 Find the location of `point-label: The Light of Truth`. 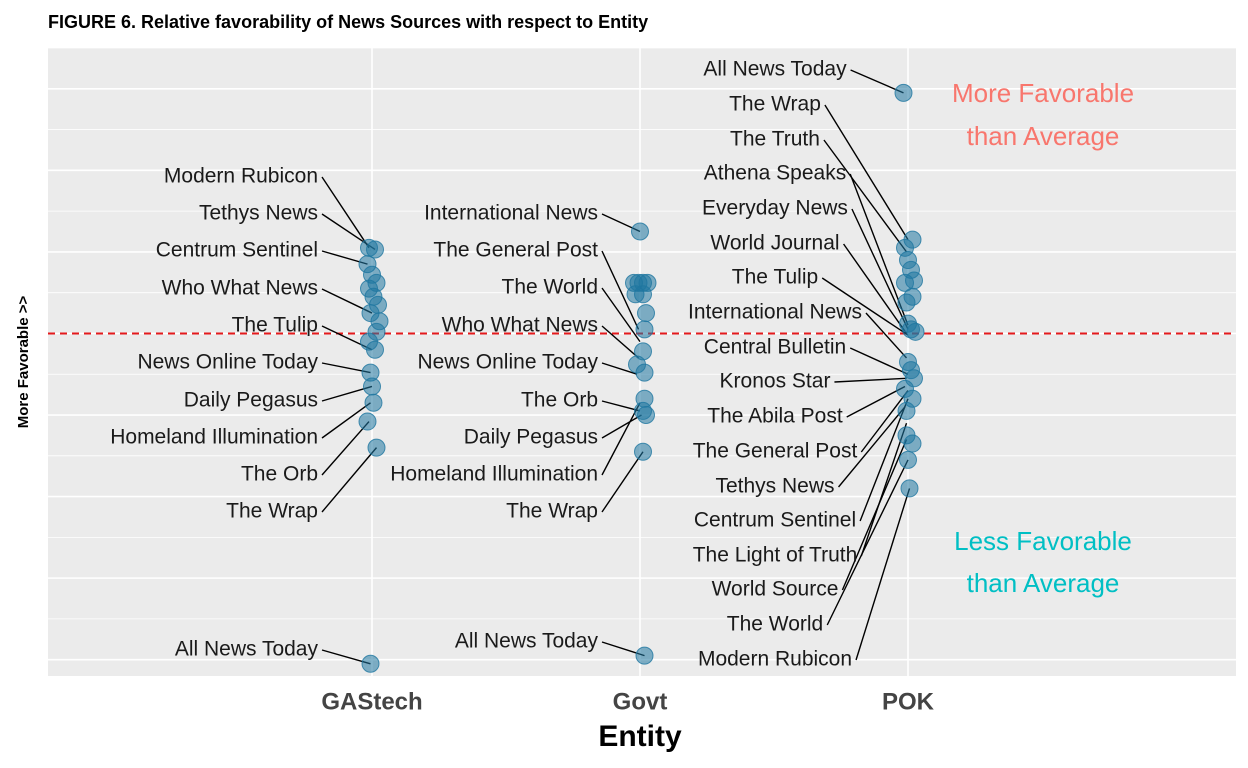

point-label: The Light of Truth is located at coordinates (775, 555).